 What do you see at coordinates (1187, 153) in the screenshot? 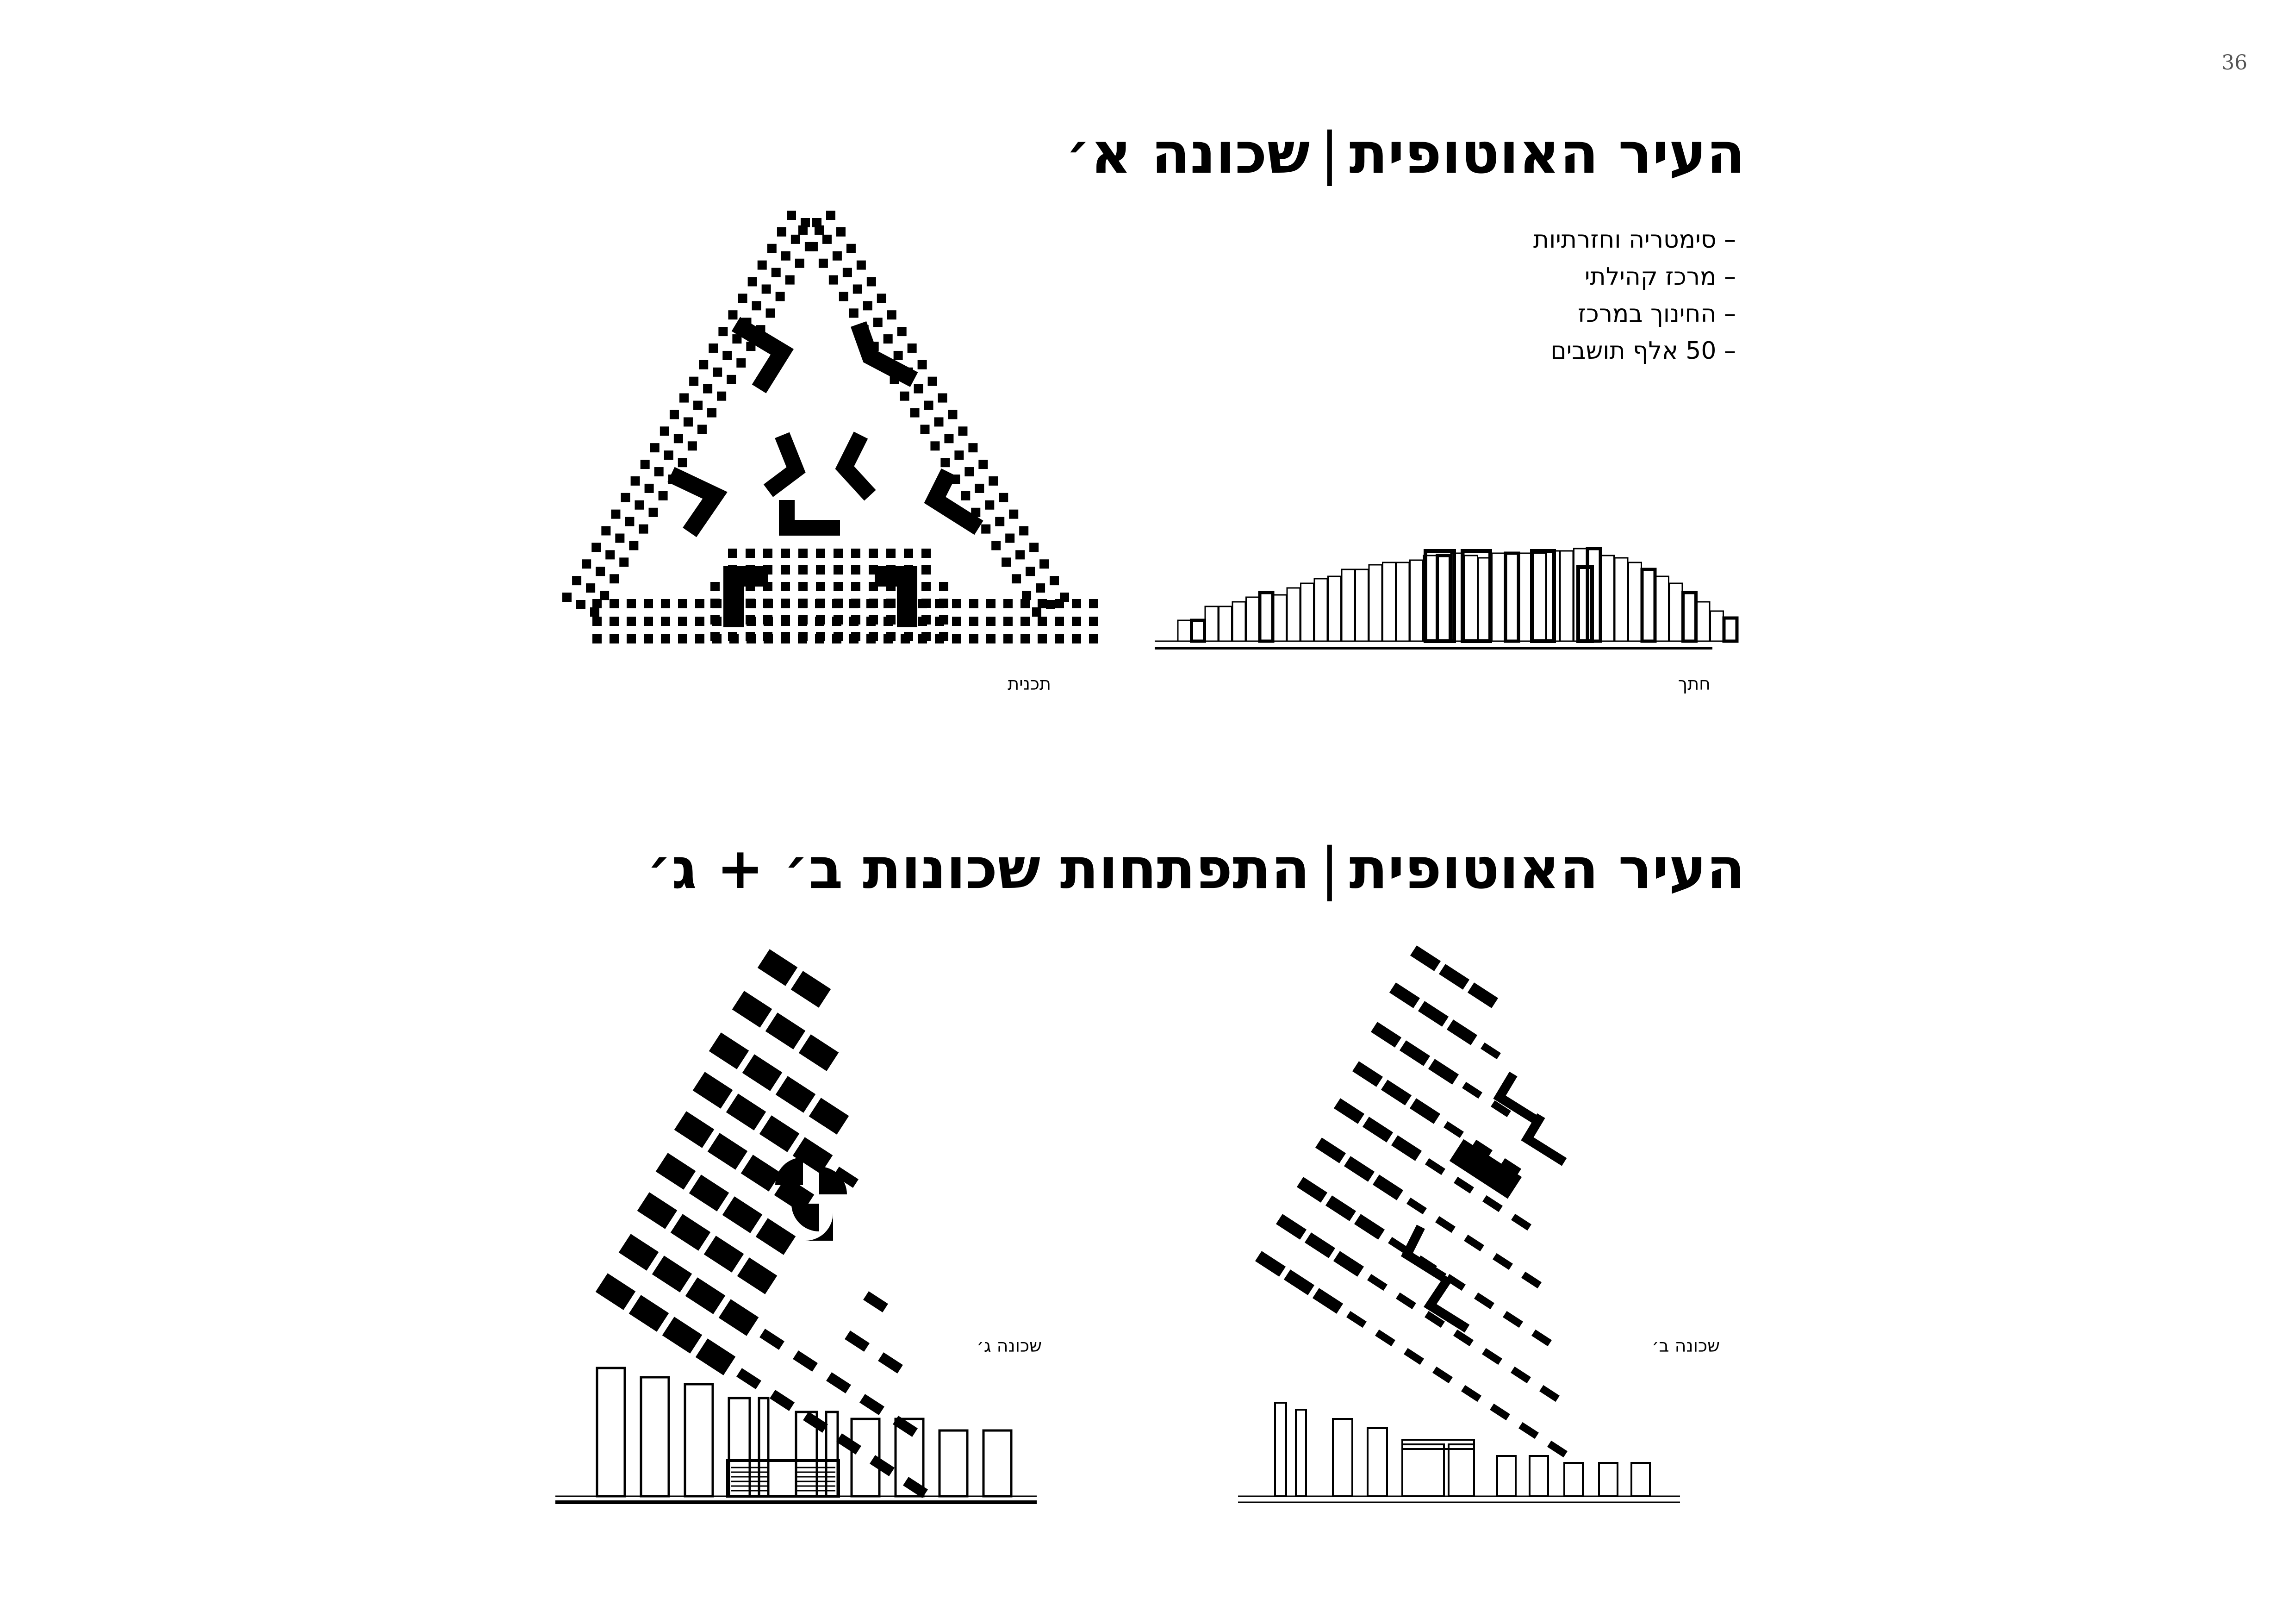
I see `section-a-title-sub: שכונה א׳` at bounding box center [1187, 153].